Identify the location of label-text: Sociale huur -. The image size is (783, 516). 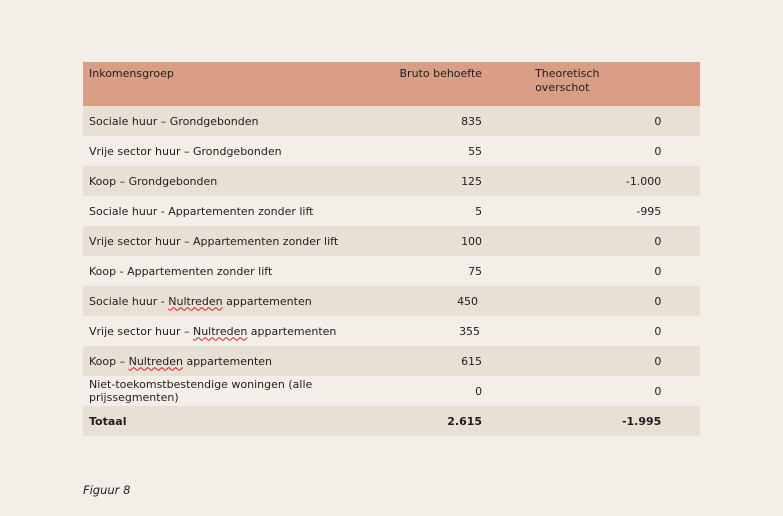
(129, 301).